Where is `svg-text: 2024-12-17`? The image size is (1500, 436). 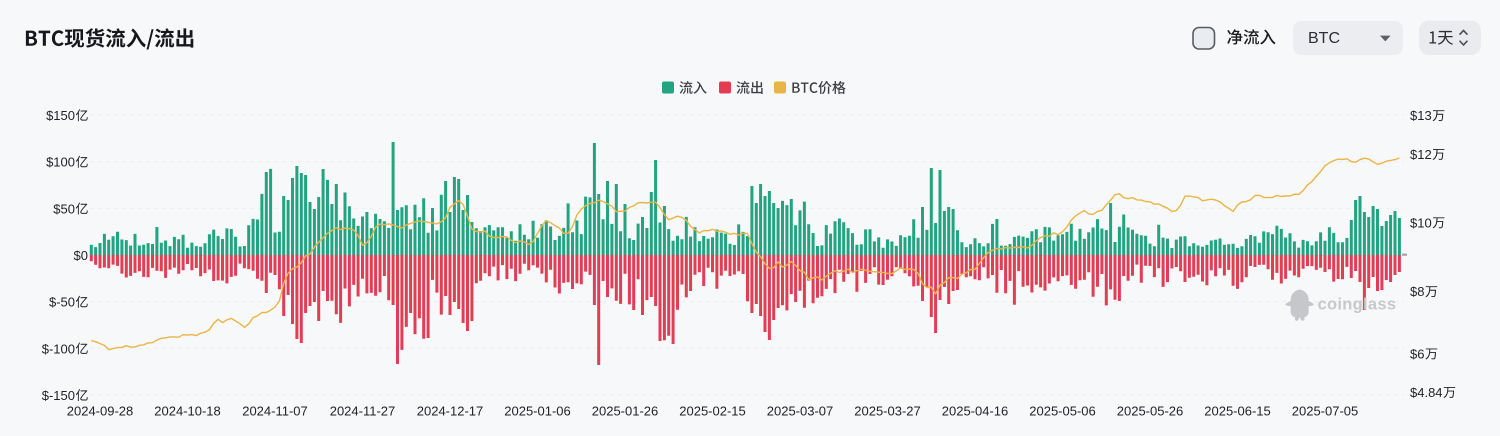
svg-text: 2024-12-17 is located at coordinates (450, 411).